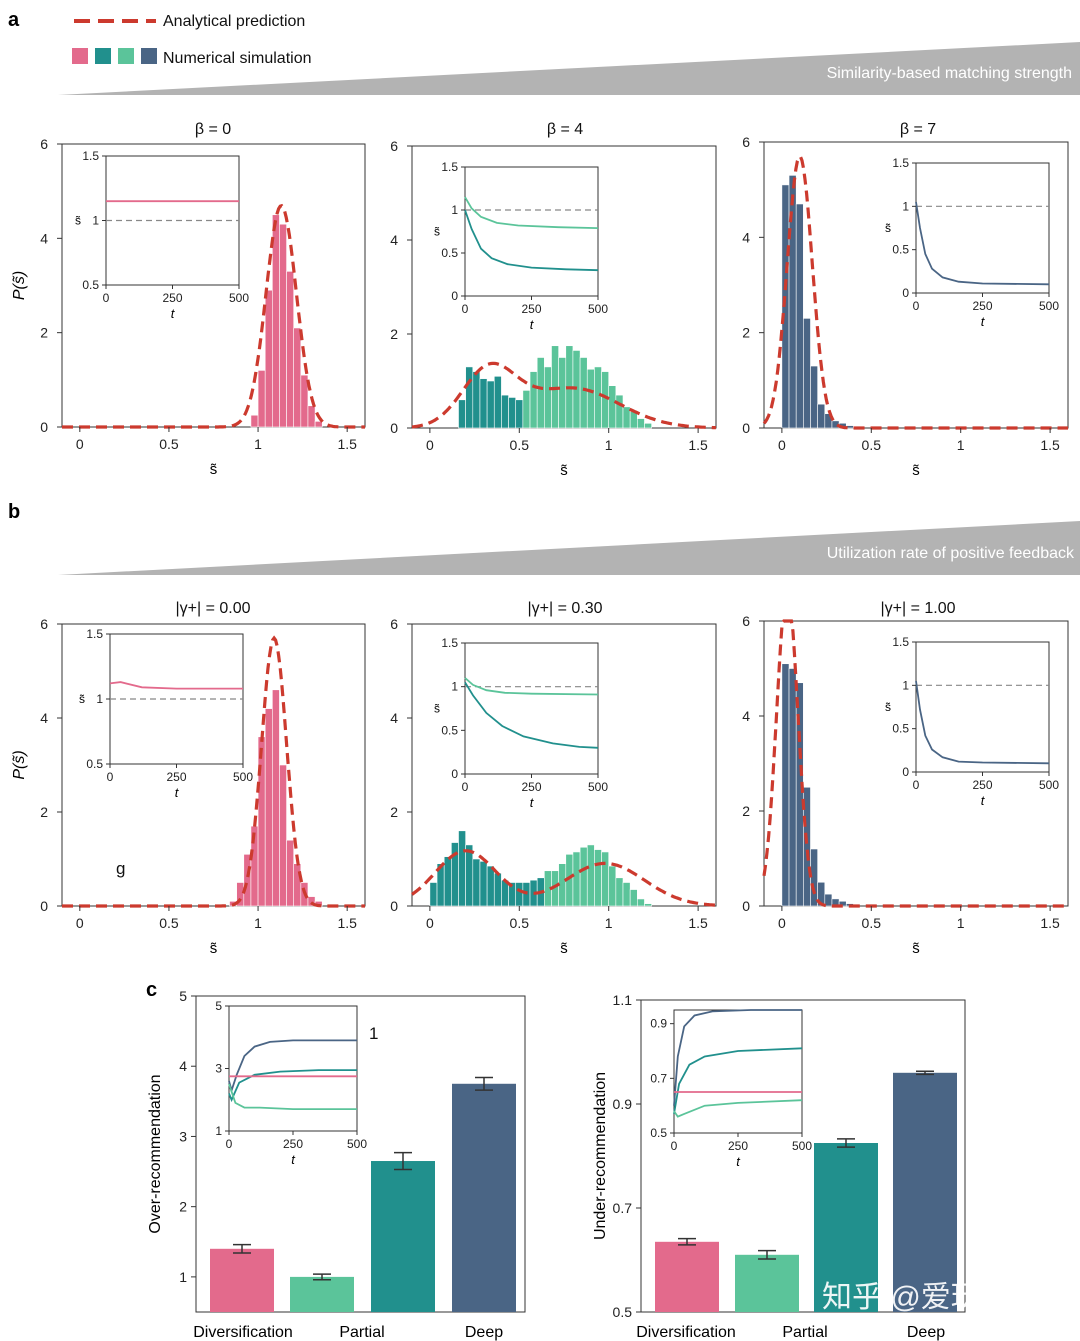 This screenshot has width=1080, height=1341. I want to click on b2-xtick-label: 0, so click(430, 923).